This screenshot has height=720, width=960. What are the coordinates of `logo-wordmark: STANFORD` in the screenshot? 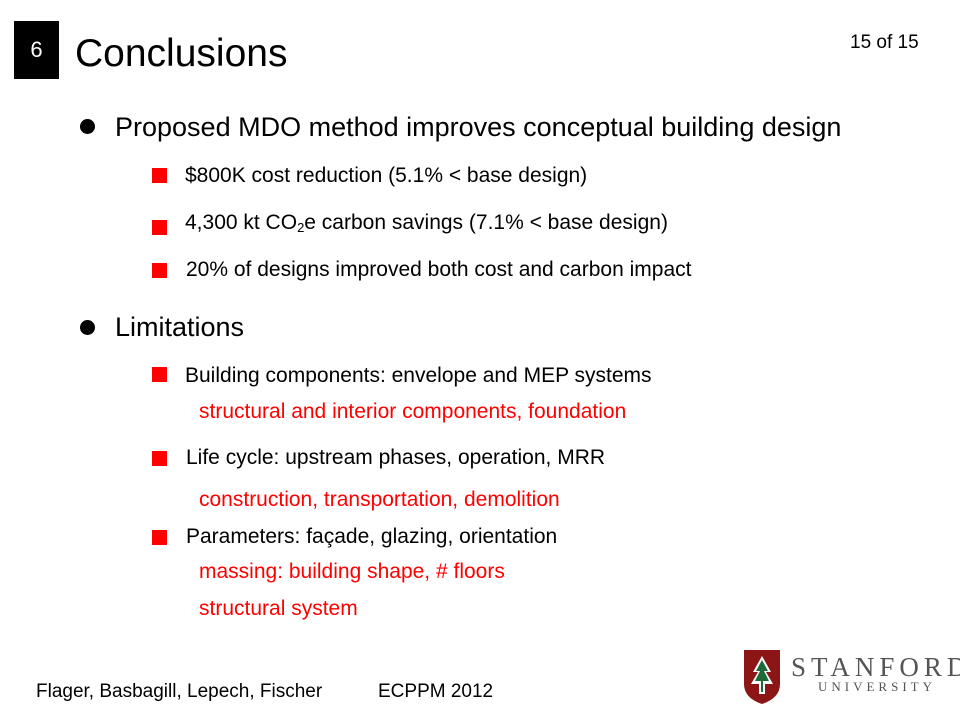 It's located at (875, 667).